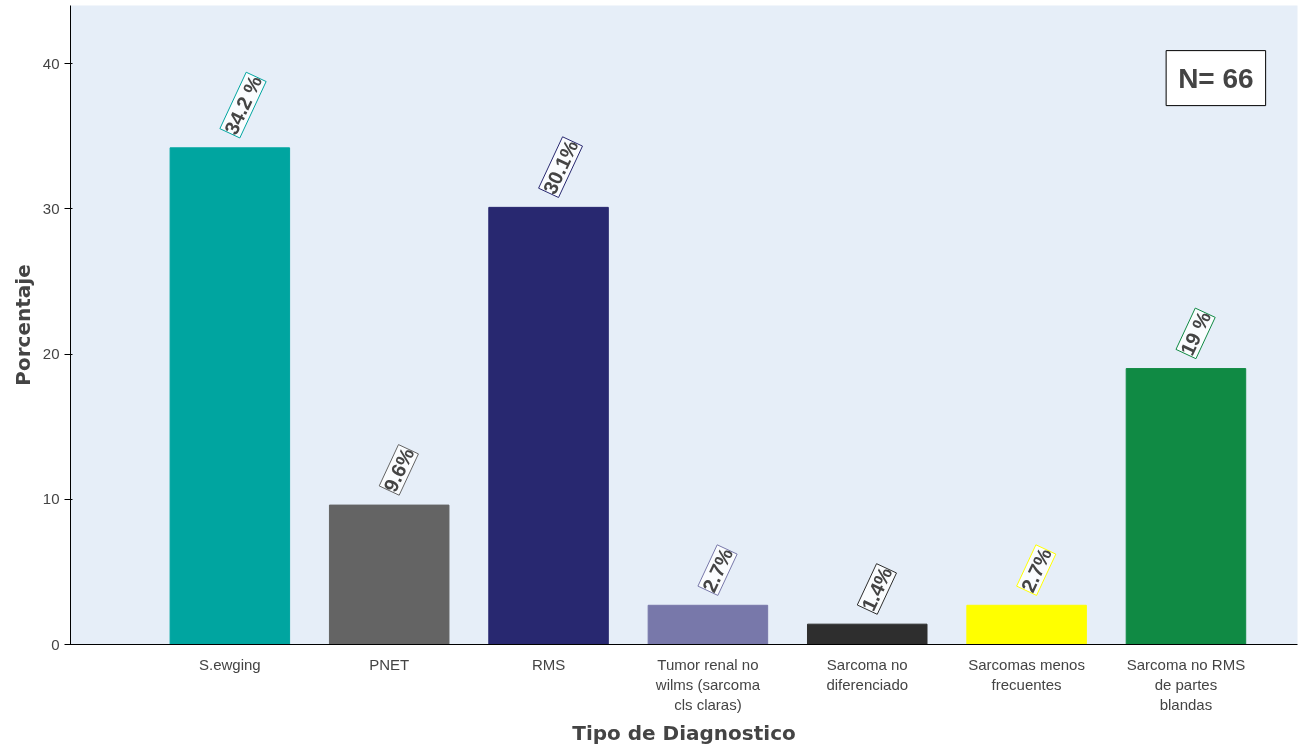  I want to click on x-axis-title: Tipo de Diagnostico, so click(684, 733).